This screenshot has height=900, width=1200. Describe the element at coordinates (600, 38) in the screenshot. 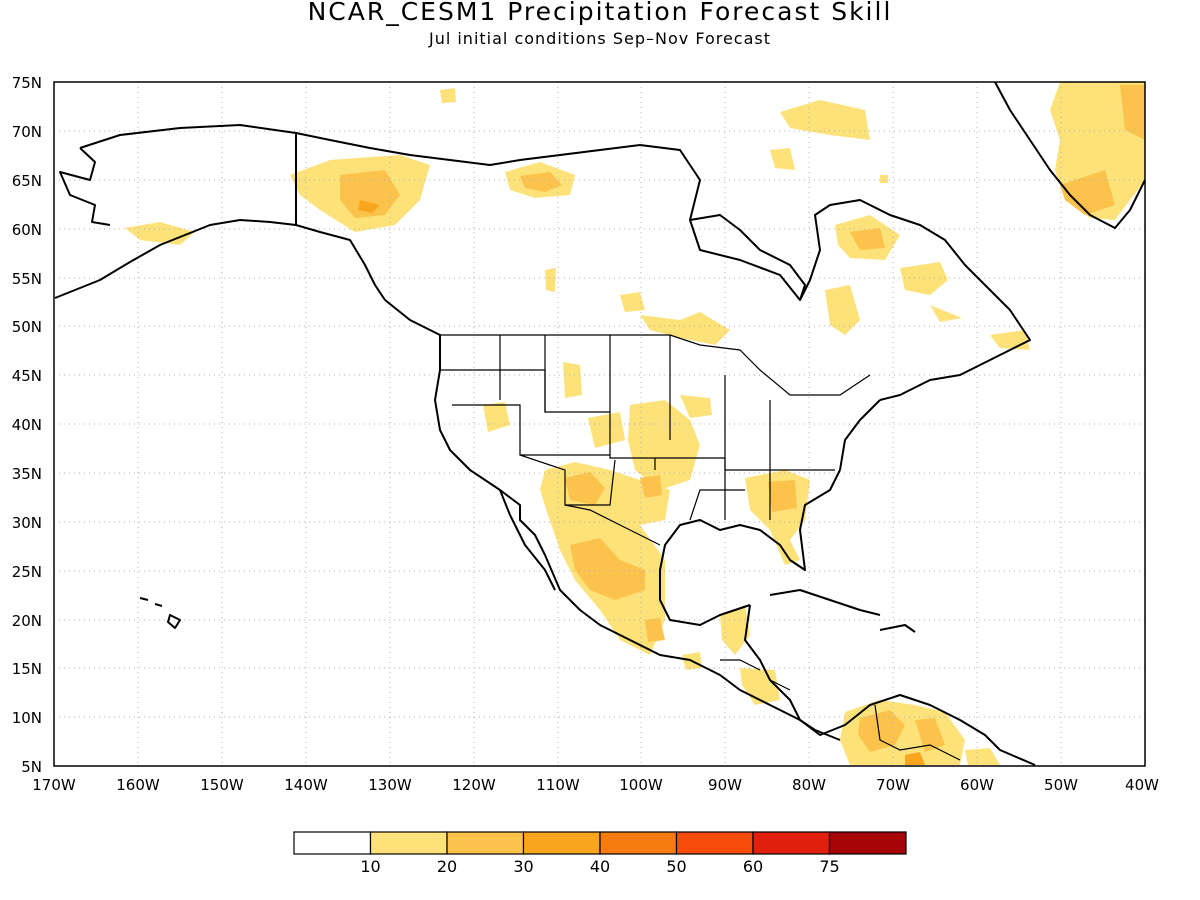

I see `map-subtitle: Jul initial conditions Sep–Nov Forecast` at that location.